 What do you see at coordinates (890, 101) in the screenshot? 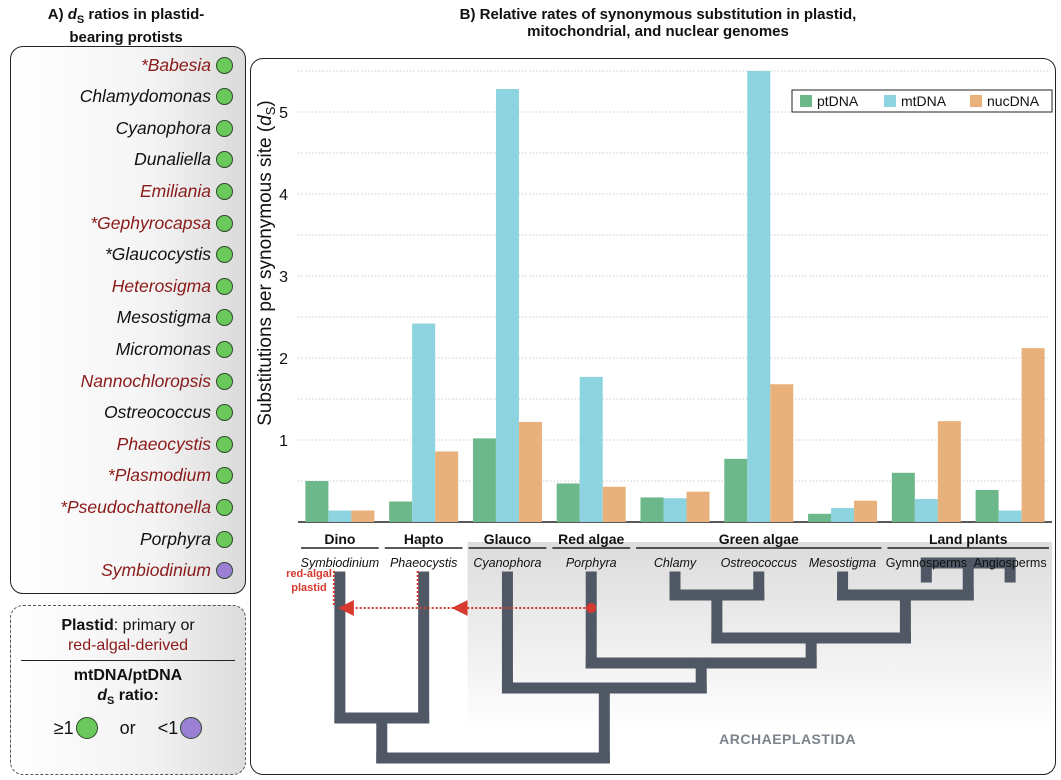
I see `legend-swatch-mtDNA` at bounding box center [890, 101].